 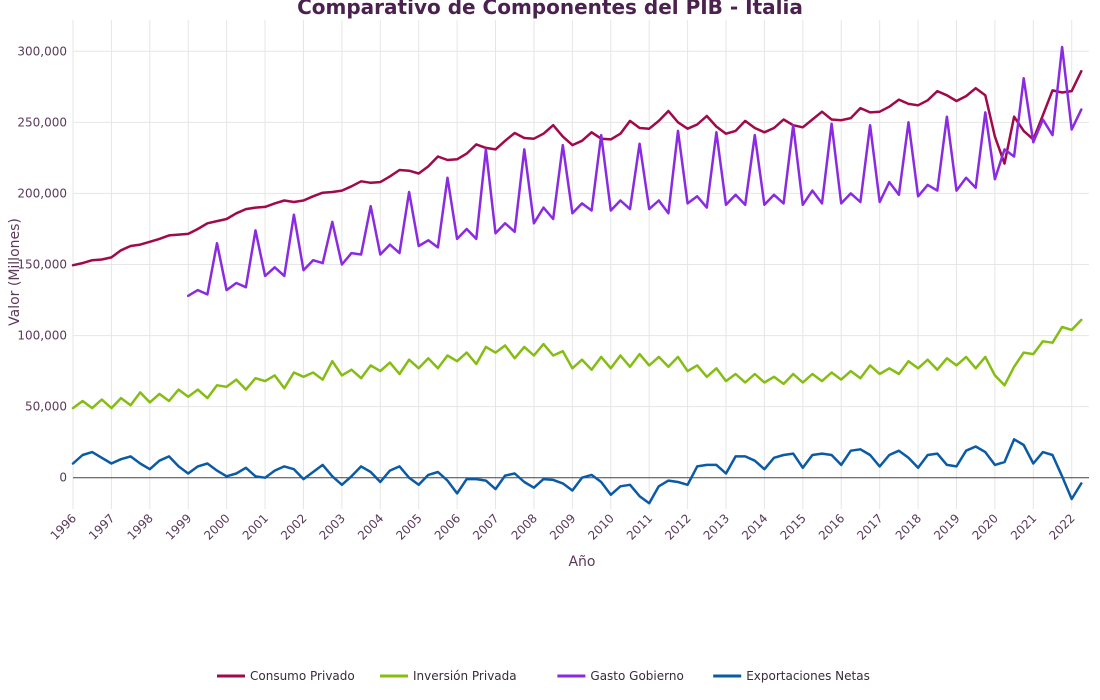 I want to click on x-tick-label: 2005, so click(x=408, y=526).